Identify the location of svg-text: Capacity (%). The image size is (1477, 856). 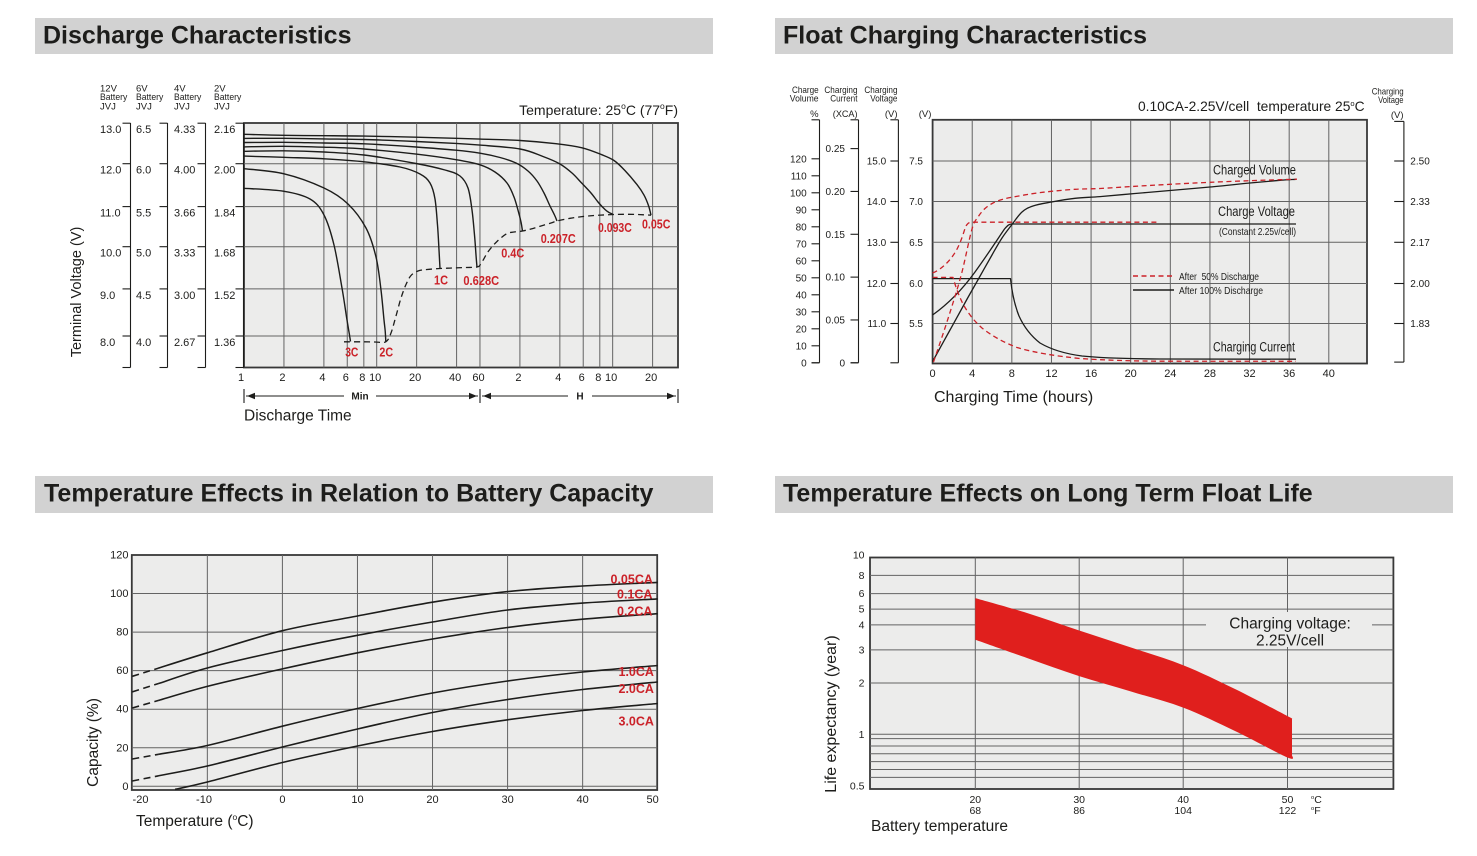
(93, 742).